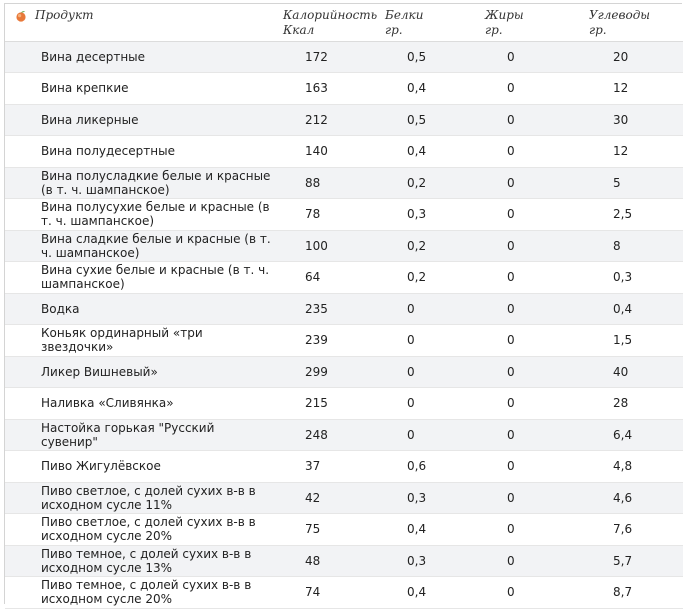 This screenshot has width=686, height=609. Describe the element at coordinates (623, 592) in the screenshot. I see `cell-carbs: 8,7` at that location.